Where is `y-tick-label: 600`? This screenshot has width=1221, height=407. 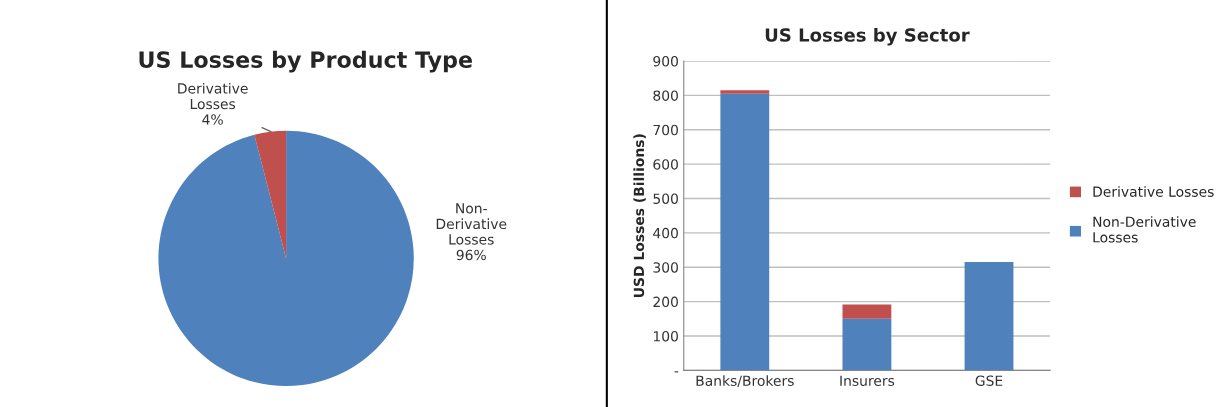 y-tick-label: 600 is located at coordinates (665, 164).